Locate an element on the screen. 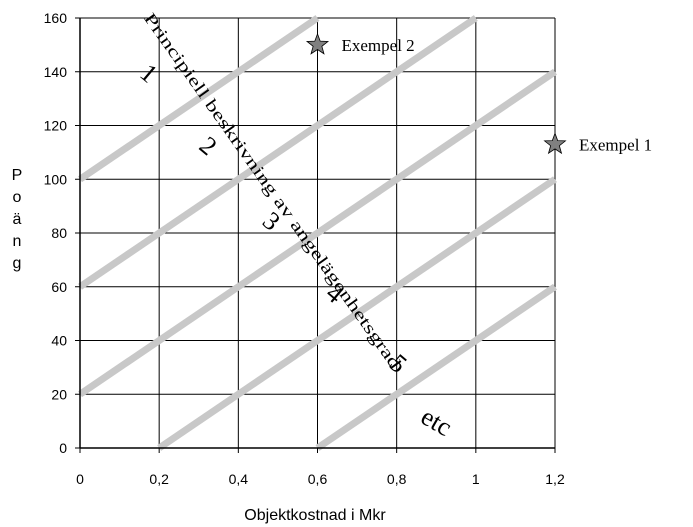  y-tick-label: 60 is located at coordinates (59, 287).